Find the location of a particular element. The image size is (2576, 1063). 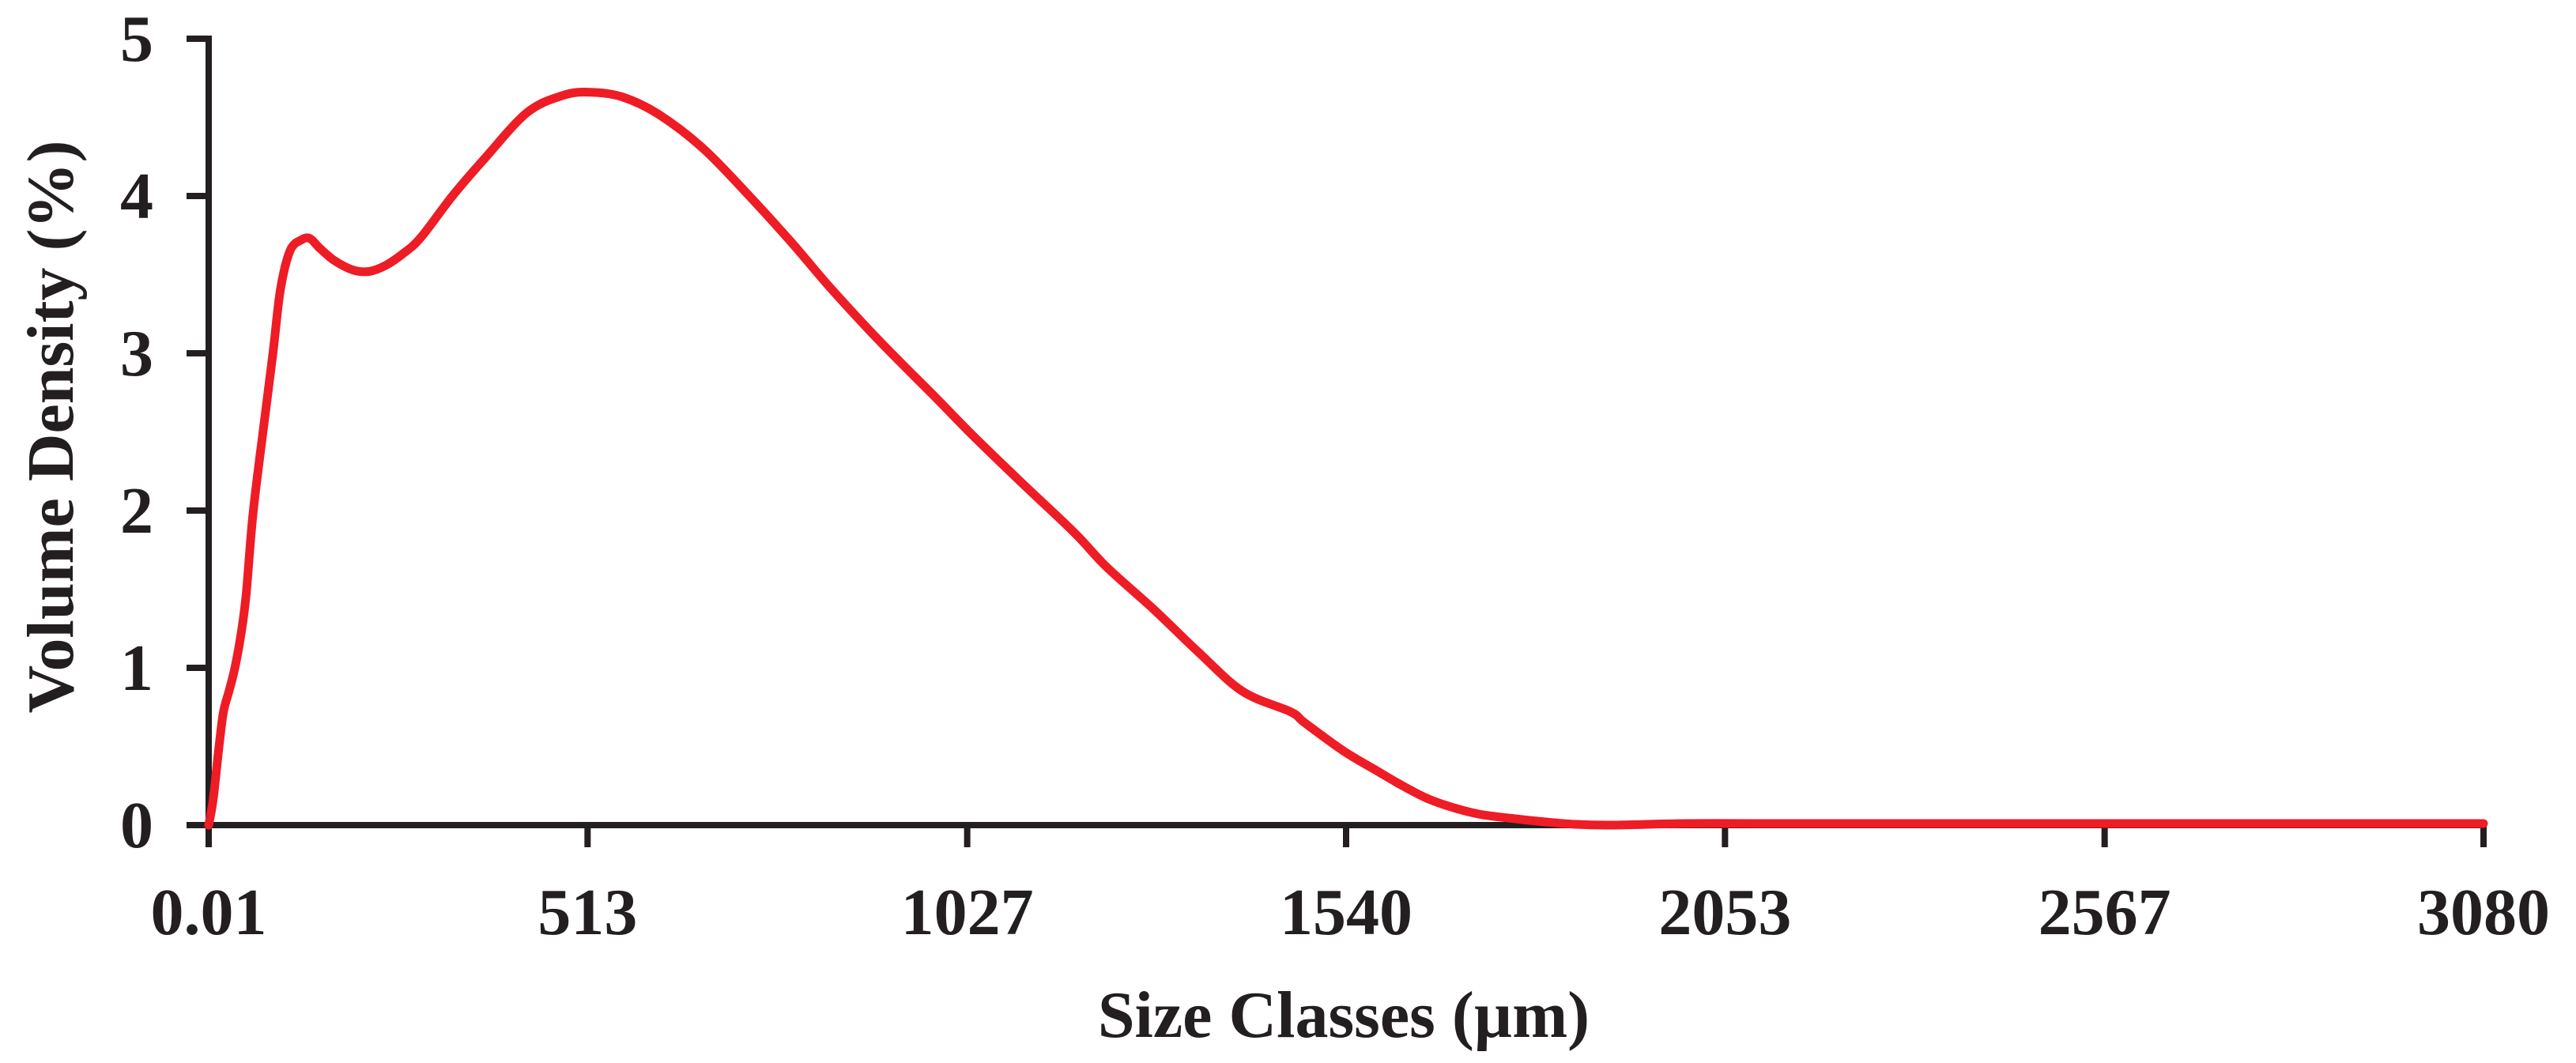

x-tick-label: 1540 is located at coordinates (1346, 912).